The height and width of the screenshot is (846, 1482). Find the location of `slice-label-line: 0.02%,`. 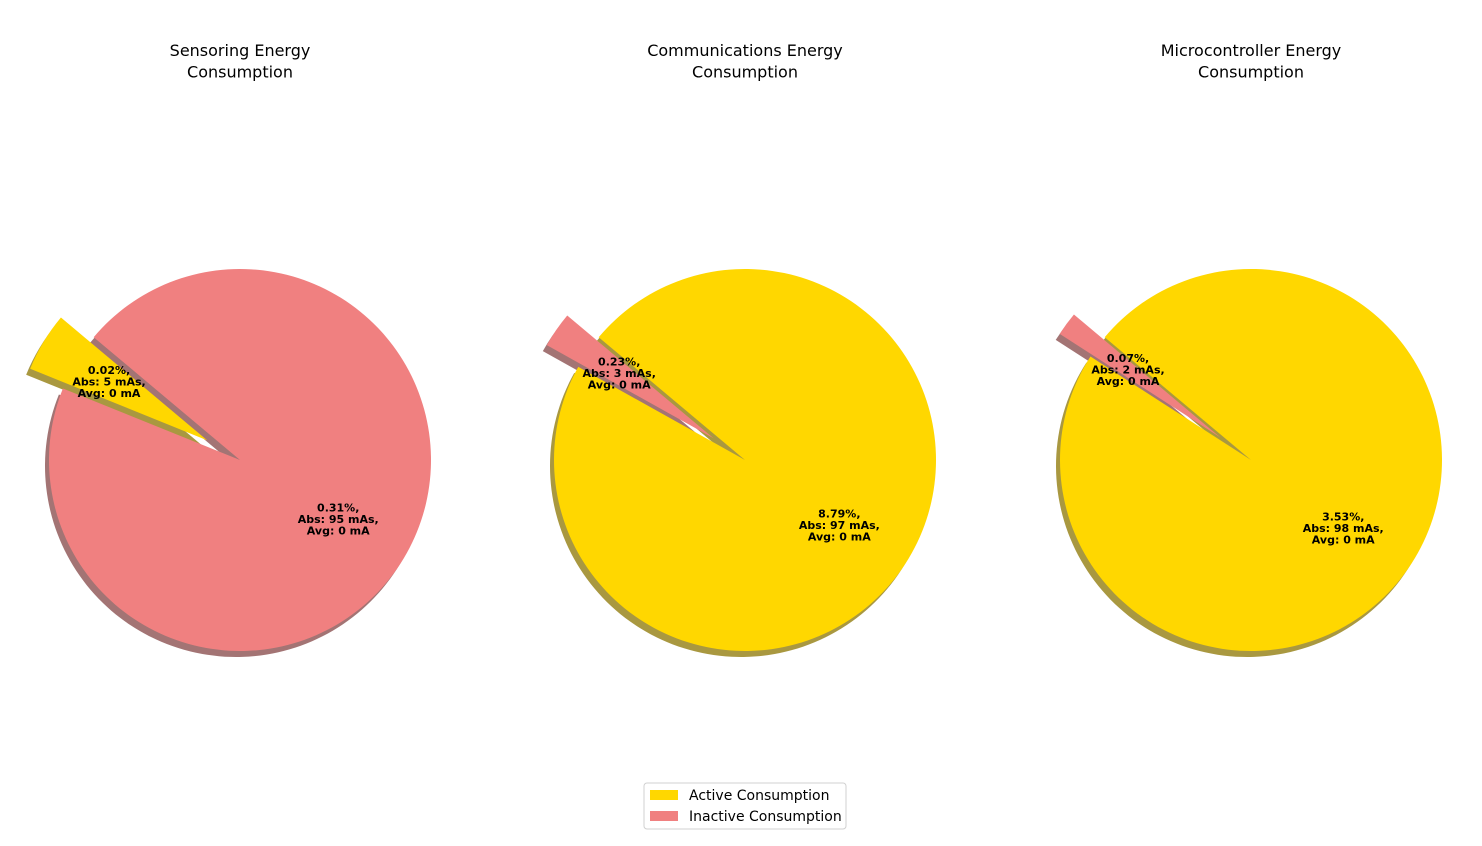

slice-label-line: 0.02%, is located at coordinates (109, 370).